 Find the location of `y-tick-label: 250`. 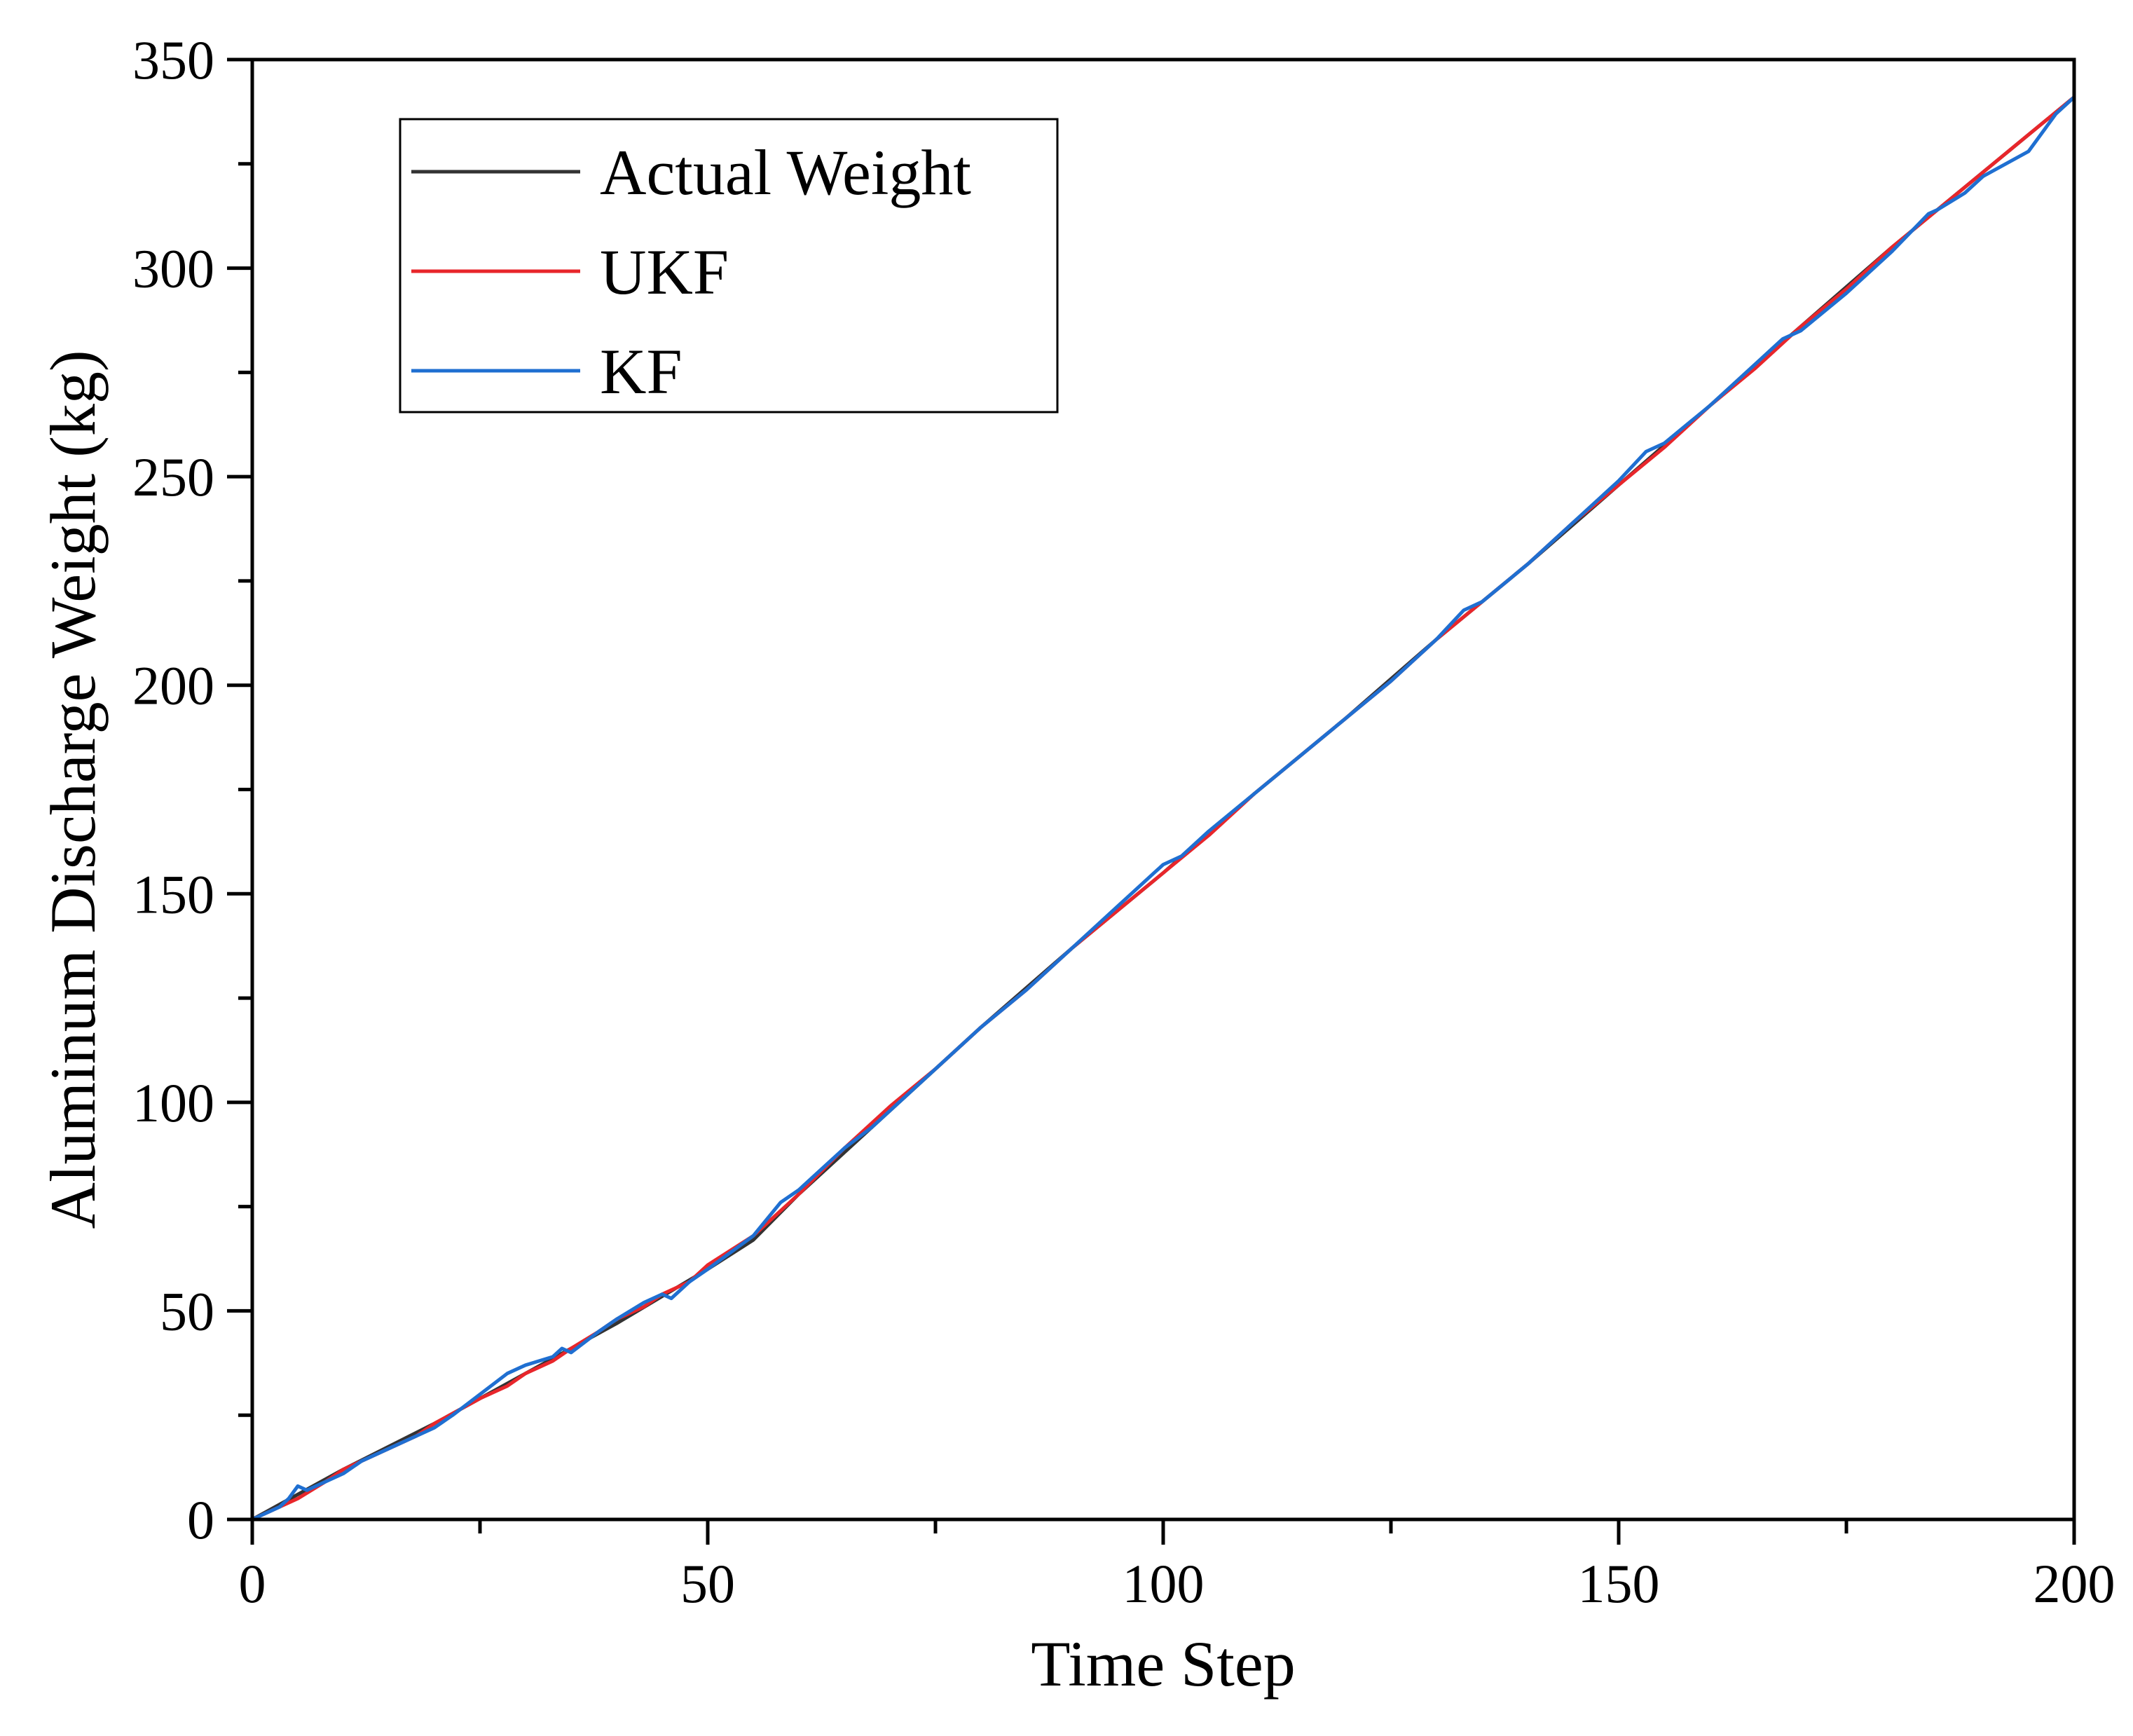

y-tick-label: 250 is located at coordinates (173, 476).